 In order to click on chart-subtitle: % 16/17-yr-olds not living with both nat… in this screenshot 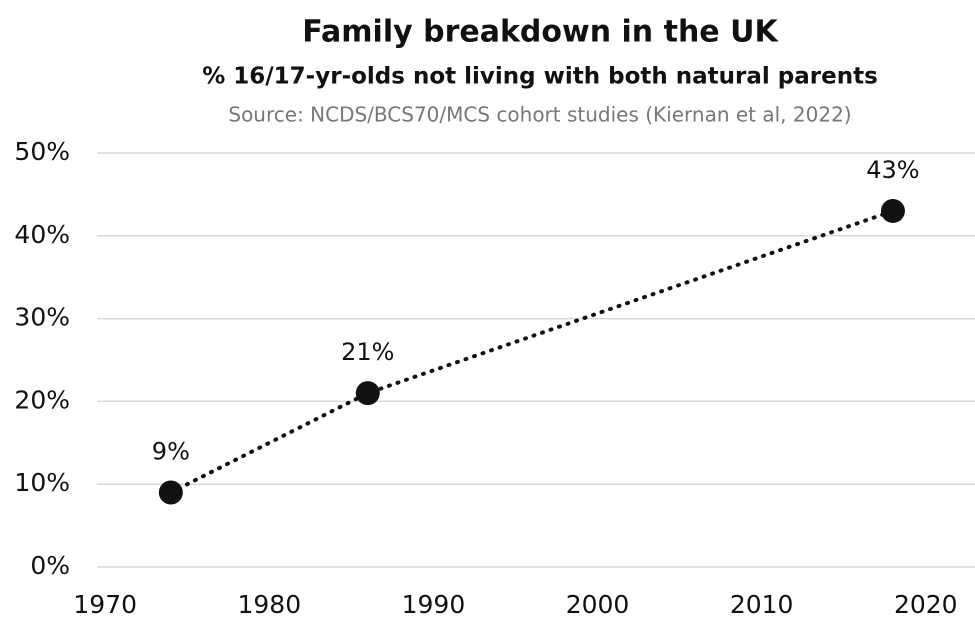, I will do `click(540, 77)`.